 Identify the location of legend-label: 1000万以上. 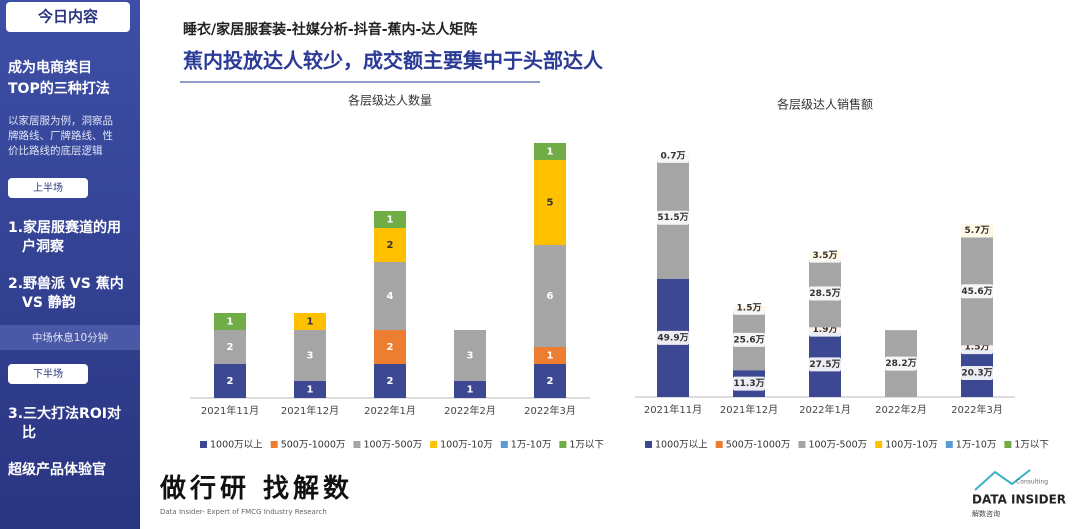
(681, 445).